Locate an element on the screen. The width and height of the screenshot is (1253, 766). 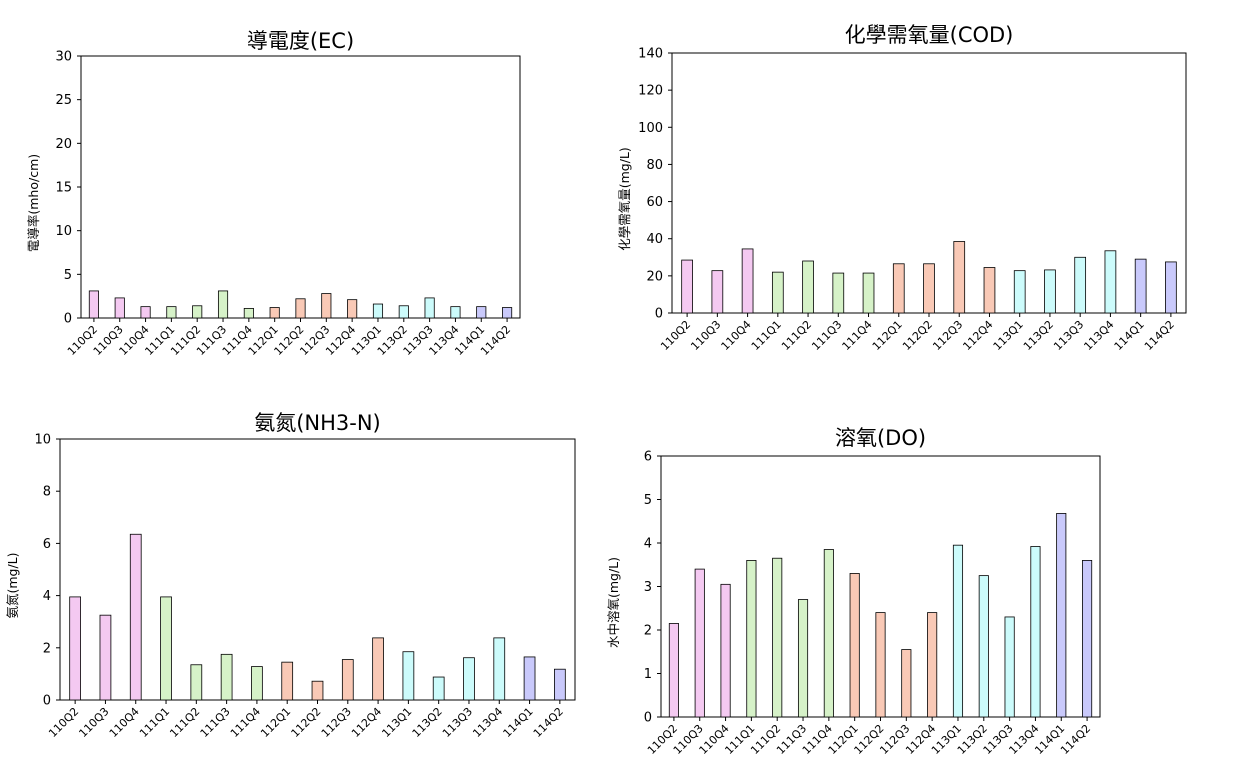
bar-111Q1 is located at coordinates (751, 639).